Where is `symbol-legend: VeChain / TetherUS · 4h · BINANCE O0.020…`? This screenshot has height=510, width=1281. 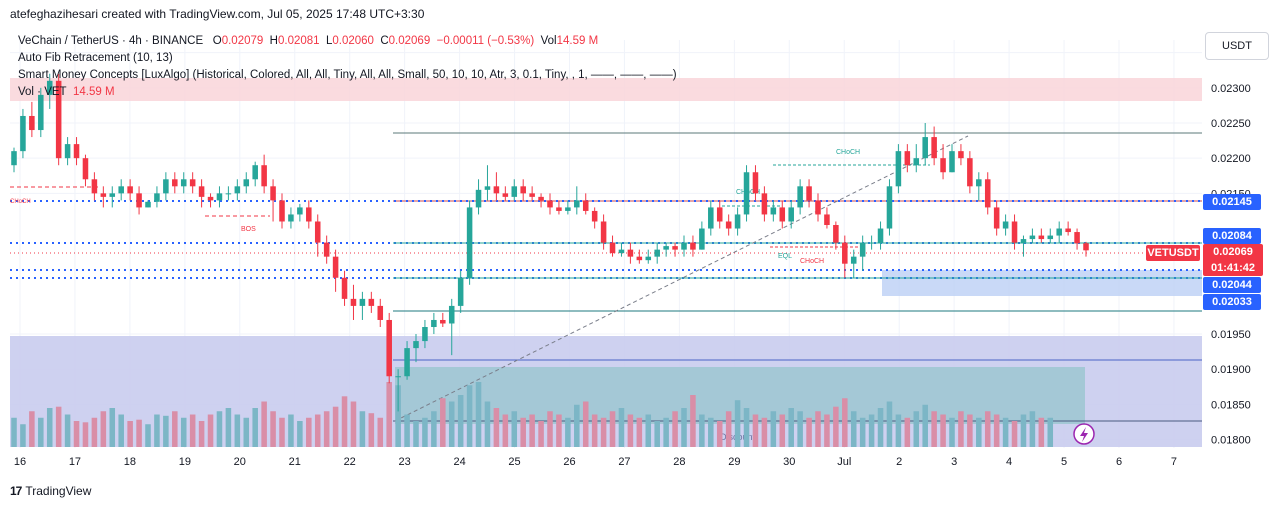
symbol-legend: VeChain / TetherUS · 4h · BINANCE O0.020… is located at coordinates (308, 41).